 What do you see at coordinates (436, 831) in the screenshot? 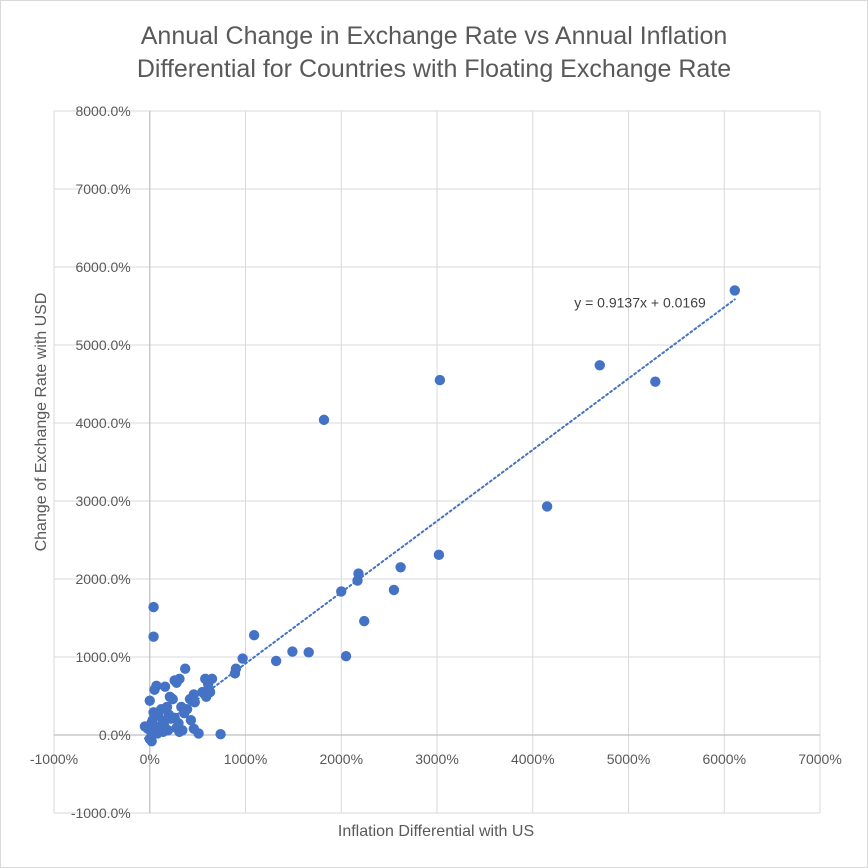
I see `x-axis-title: Inflation Differential with US` at bounding box center [436, 831].